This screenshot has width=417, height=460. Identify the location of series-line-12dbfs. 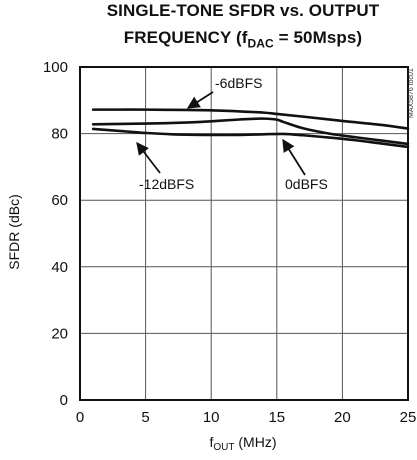
(250, 138).